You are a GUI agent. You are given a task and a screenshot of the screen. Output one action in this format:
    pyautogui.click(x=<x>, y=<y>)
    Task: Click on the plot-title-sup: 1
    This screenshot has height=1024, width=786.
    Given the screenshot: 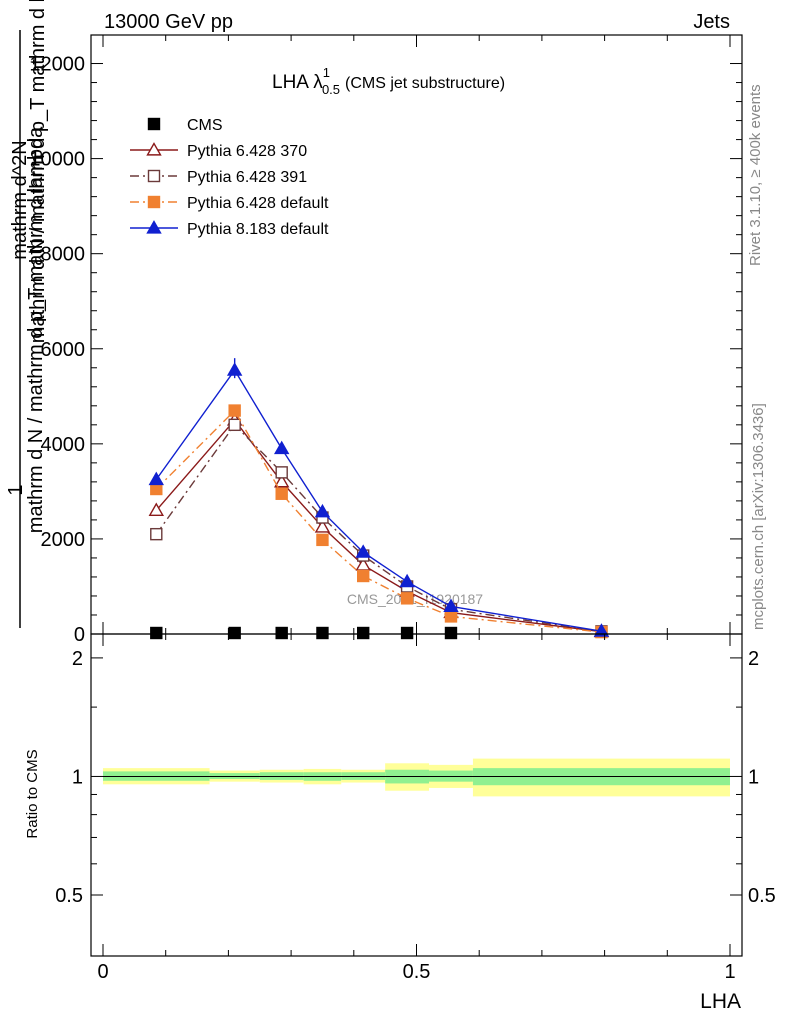 What is the action you would take?
    pyautogui.click(x=326, y=72)
    